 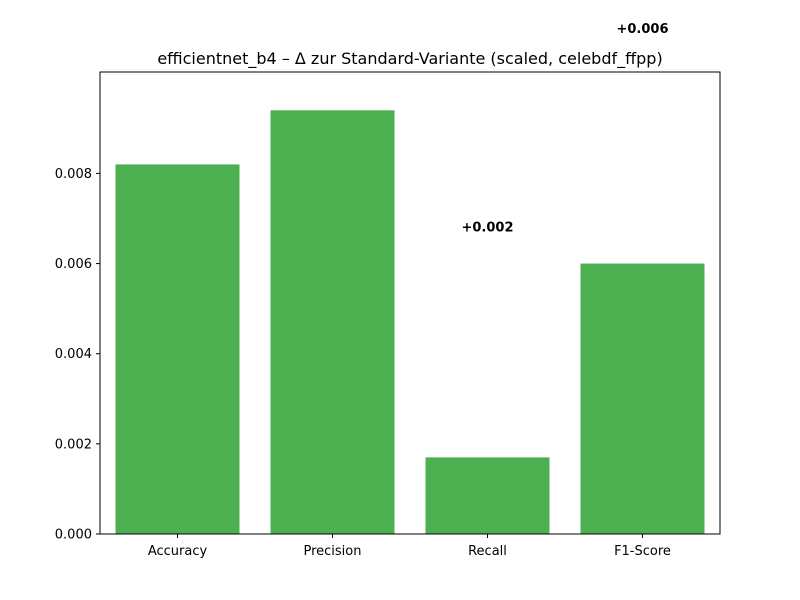 What do you see at coordinates (564, 128) in the screenshot?
I see `data-labels-group: +0.002 +0.006` at bounding box center [564, 128].